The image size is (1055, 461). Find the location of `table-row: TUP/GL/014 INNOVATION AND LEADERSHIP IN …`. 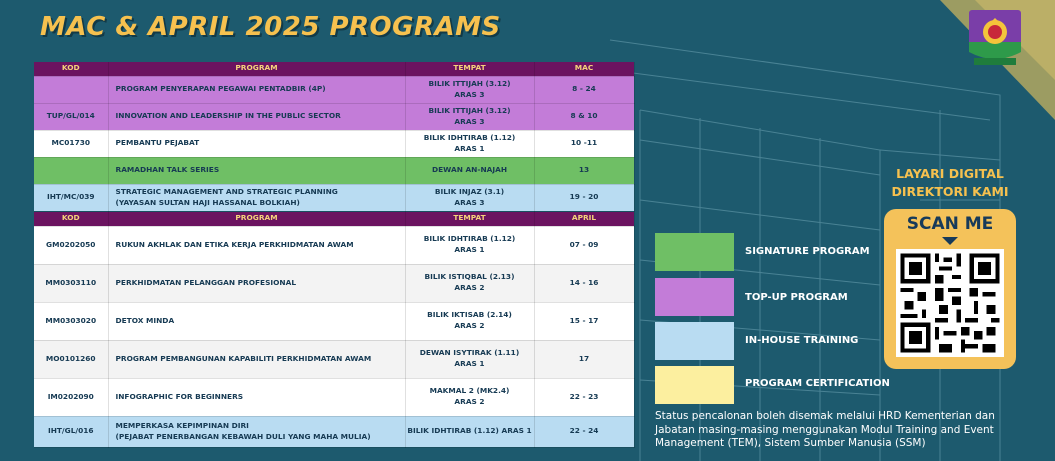

table-row: TUP/GL/014 INNOVATION AND LEADERSHIP IN … is located at coordinates (334, 117).